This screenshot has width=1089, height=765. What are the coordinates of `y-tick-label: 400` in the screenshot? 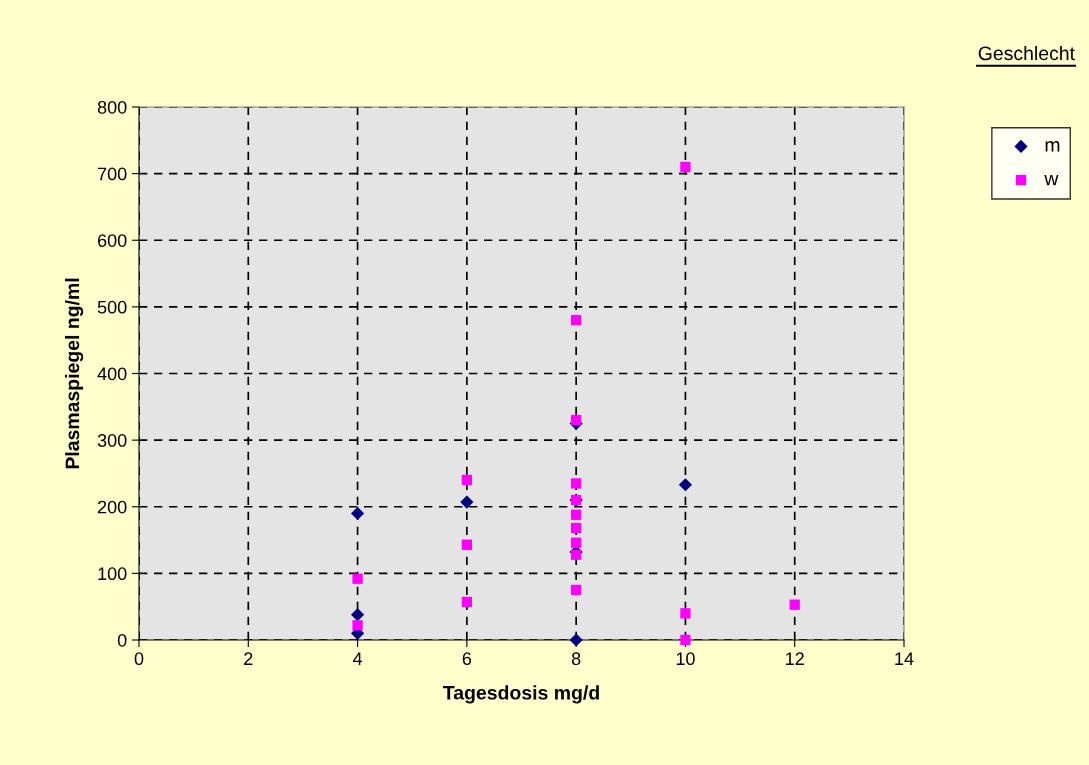 It's located at (112, 374).